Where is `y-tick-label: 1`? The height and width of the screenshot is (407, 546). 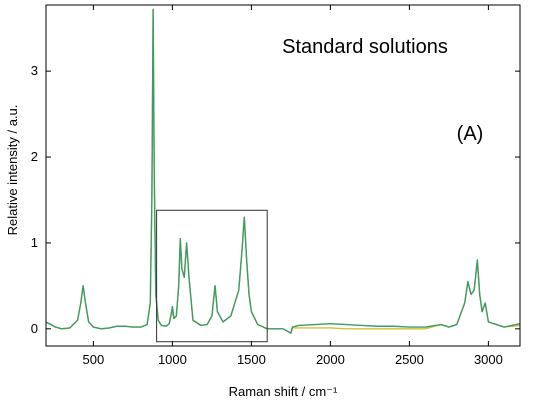
y-tick-label: 1 is located at coordinates (34, 242).